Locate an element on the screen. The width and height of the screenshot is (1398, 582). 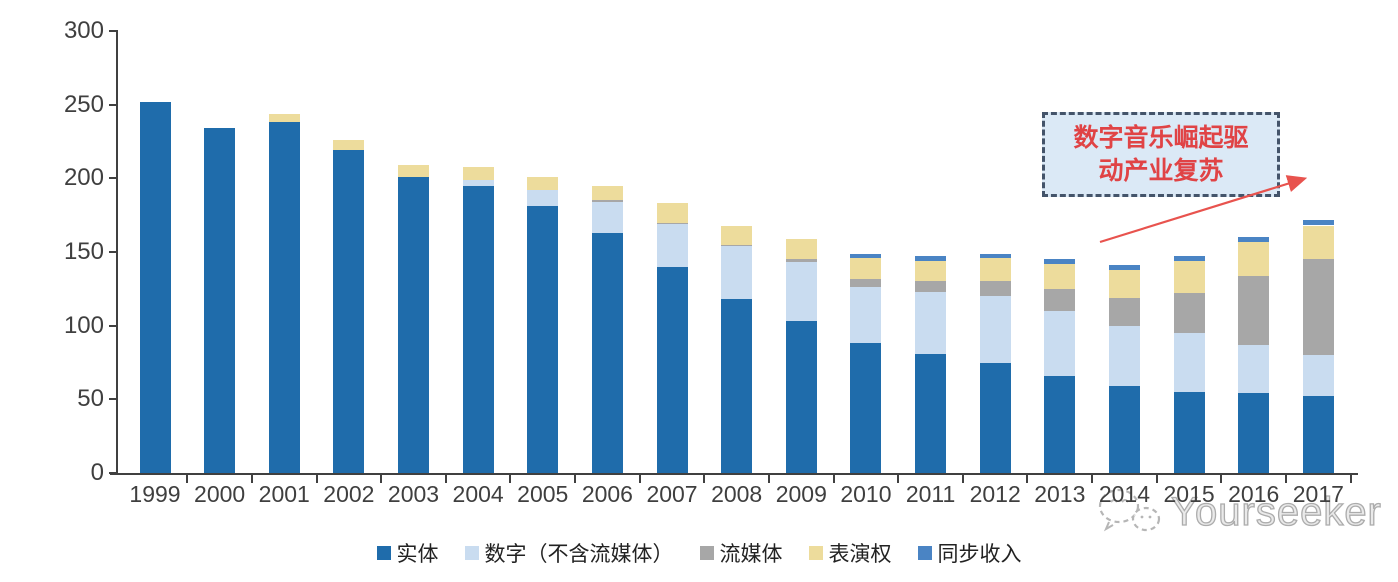
legend-swatch-streaming is located at coordinates (706, 553).